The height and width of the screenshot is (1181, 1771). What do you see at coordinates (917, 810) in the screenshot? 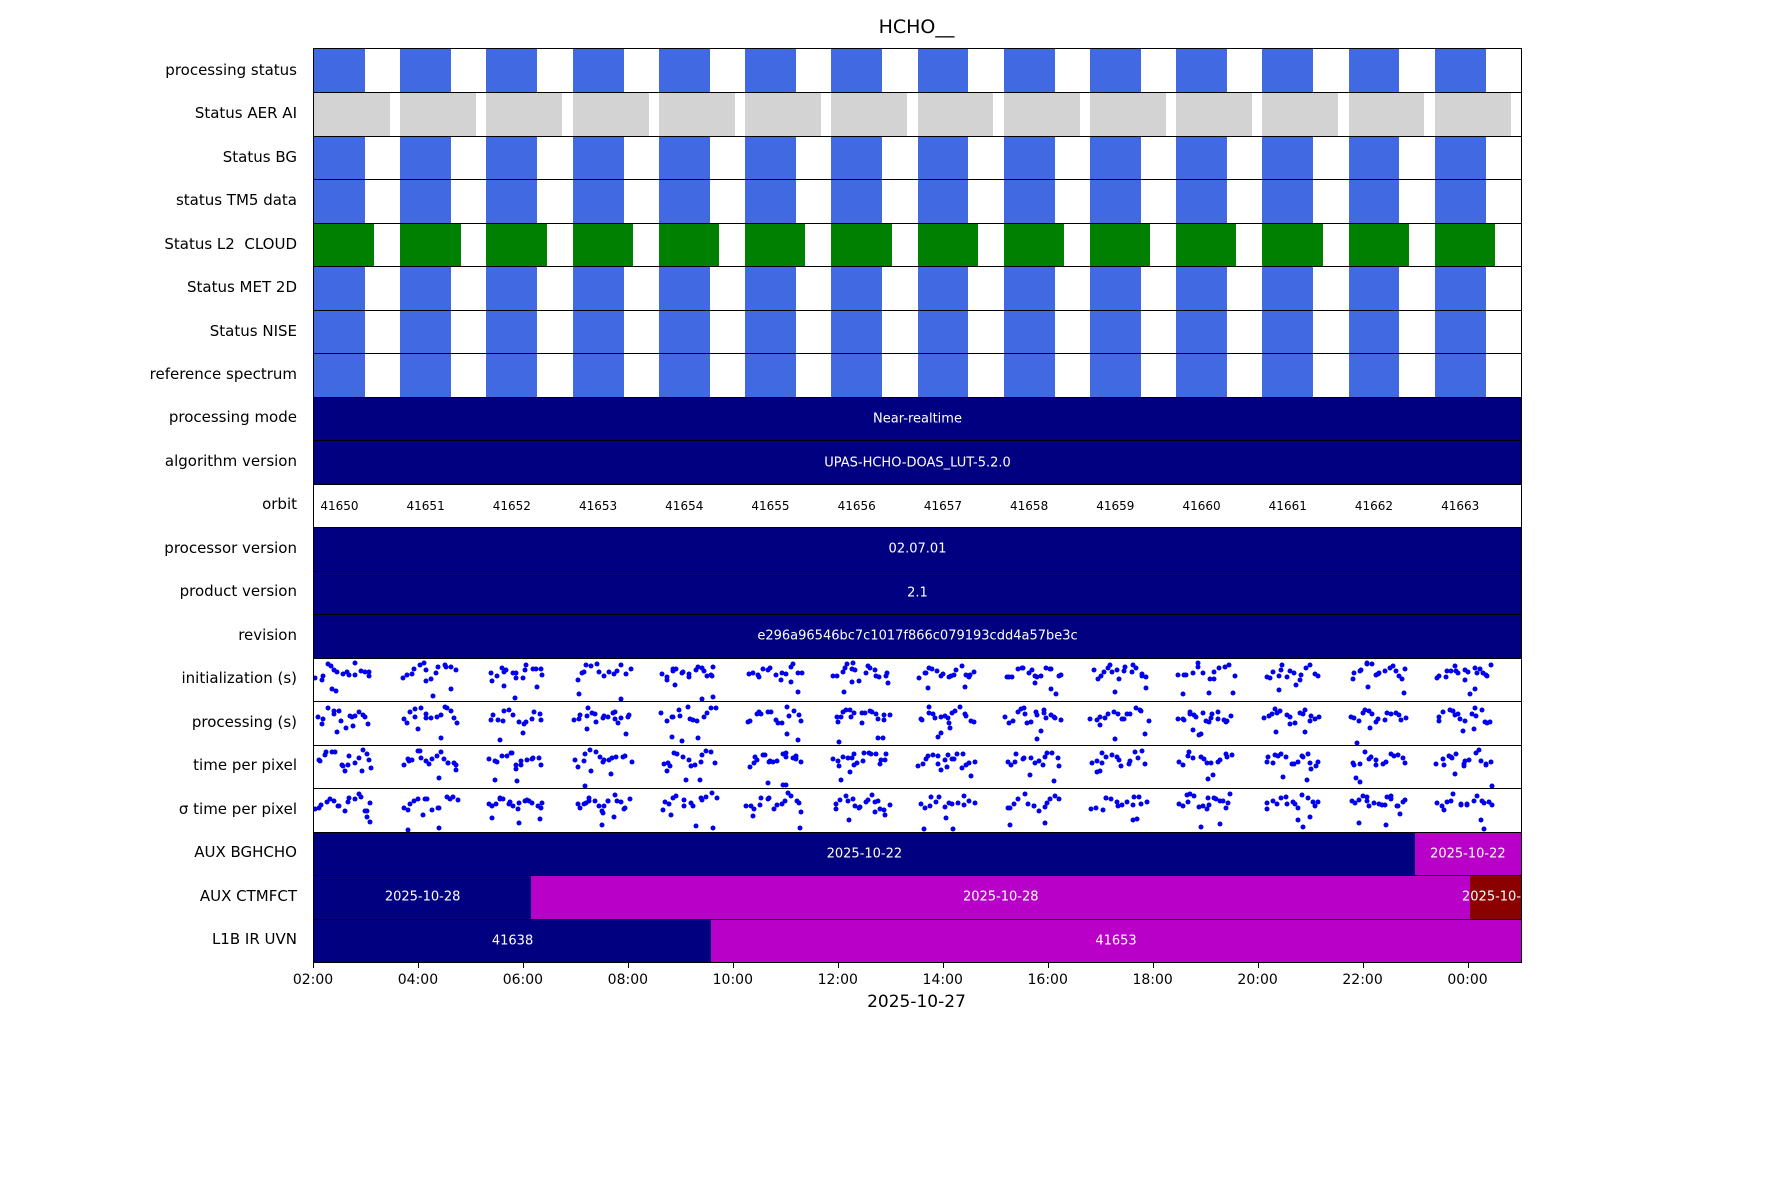
I see `row-scatter` at bounding box center [917, 810].